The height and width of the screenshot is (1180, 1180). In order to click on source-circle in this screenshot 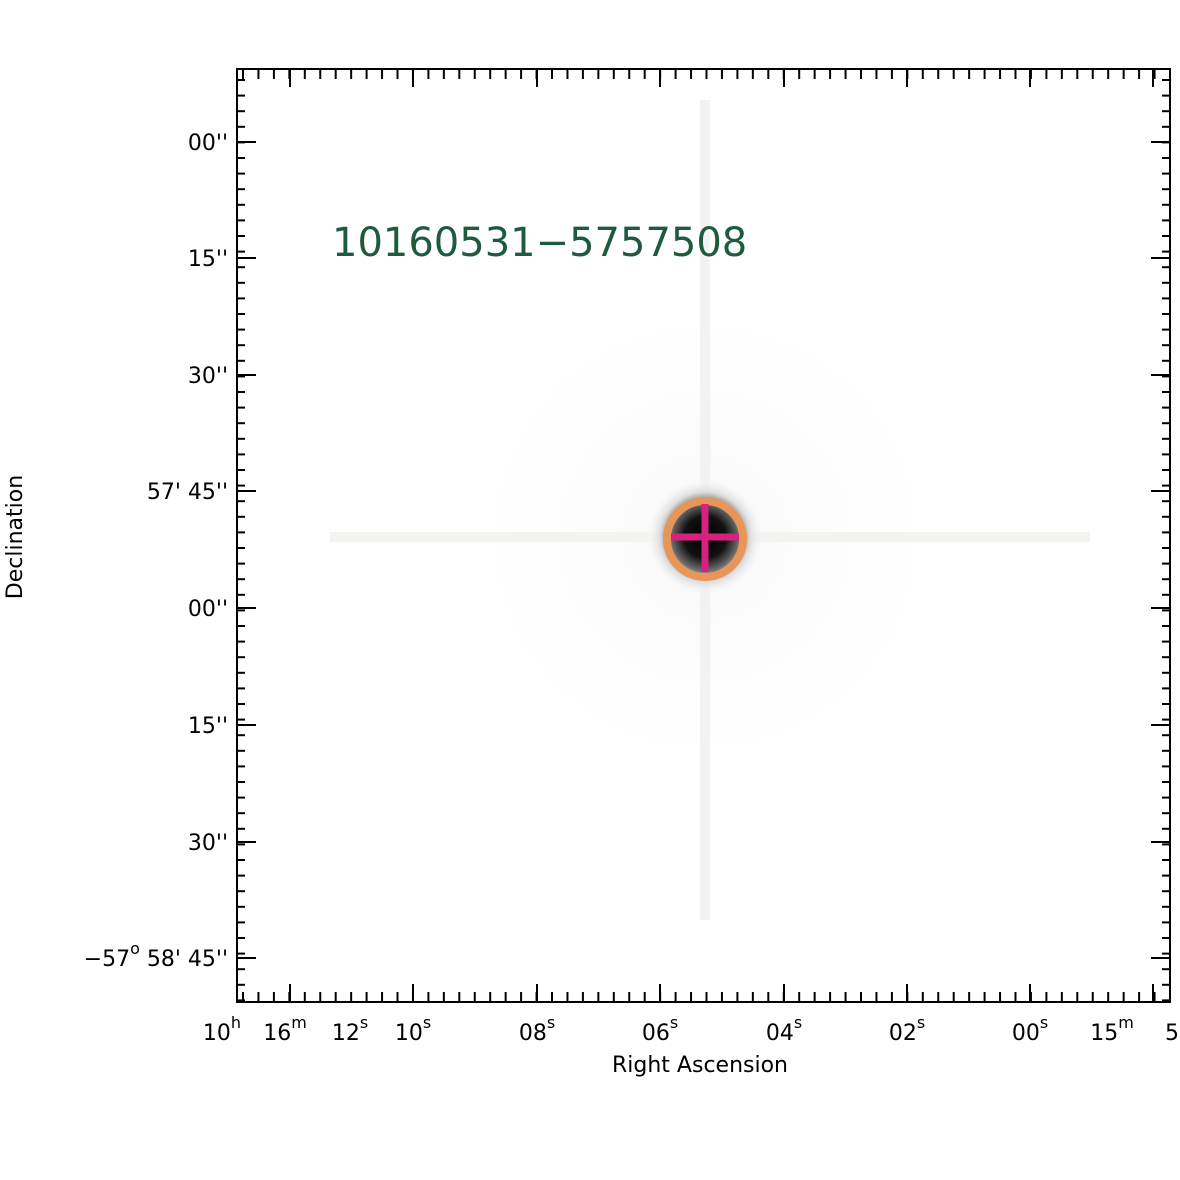, I will do `click(705, 539)`.